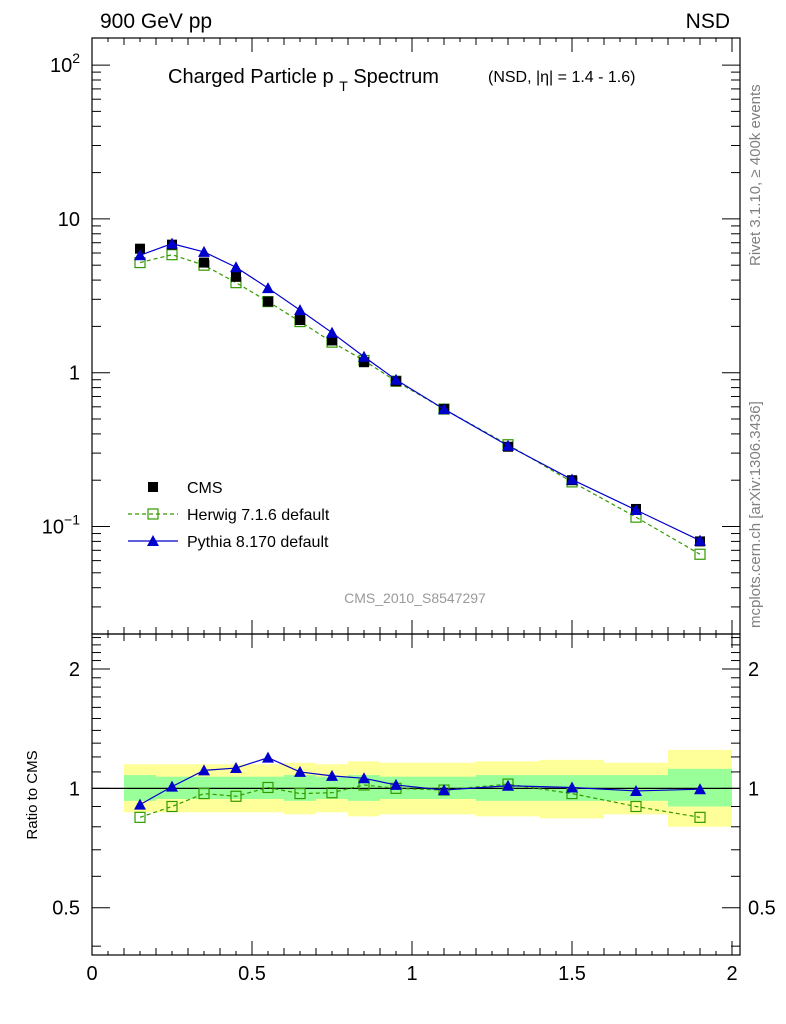  What do you see at coordinates (572, 974) in the screenshot?
I see `x-tick-label: 1.5` at bounding box center [572, 974].